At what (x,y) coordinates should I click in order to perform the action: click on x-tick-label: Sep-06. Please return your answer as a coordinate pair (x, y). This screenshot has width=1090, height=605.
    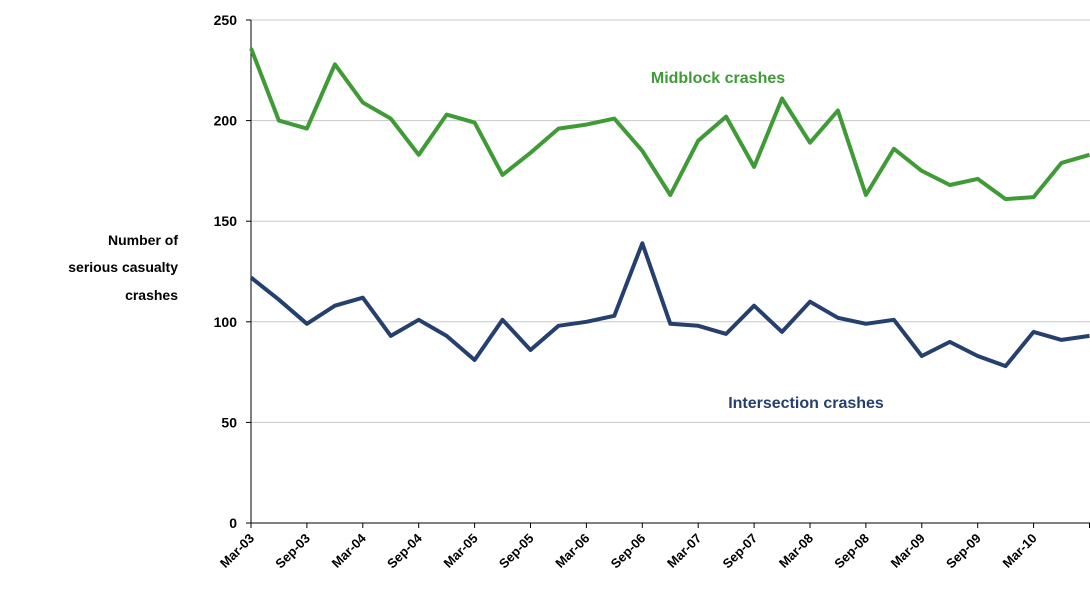
    Looking at the image, I should click on (628, 551).